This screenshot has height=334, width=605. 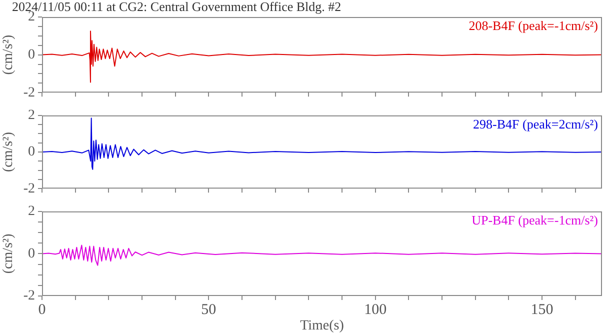 I want to click on series-label: 208-B4F (peak=-1cm/s²), so click(x=533, y=25).